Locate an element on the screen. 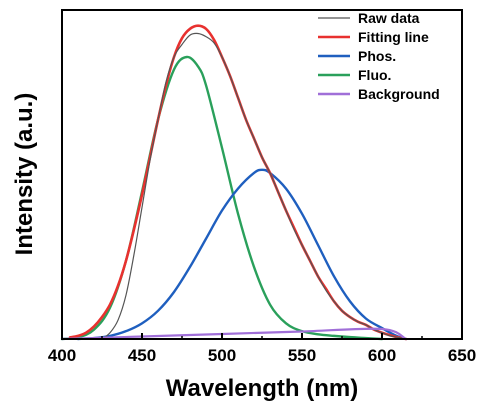  legend-label-fluo: Fluo. is located at coordinates (374, 75).